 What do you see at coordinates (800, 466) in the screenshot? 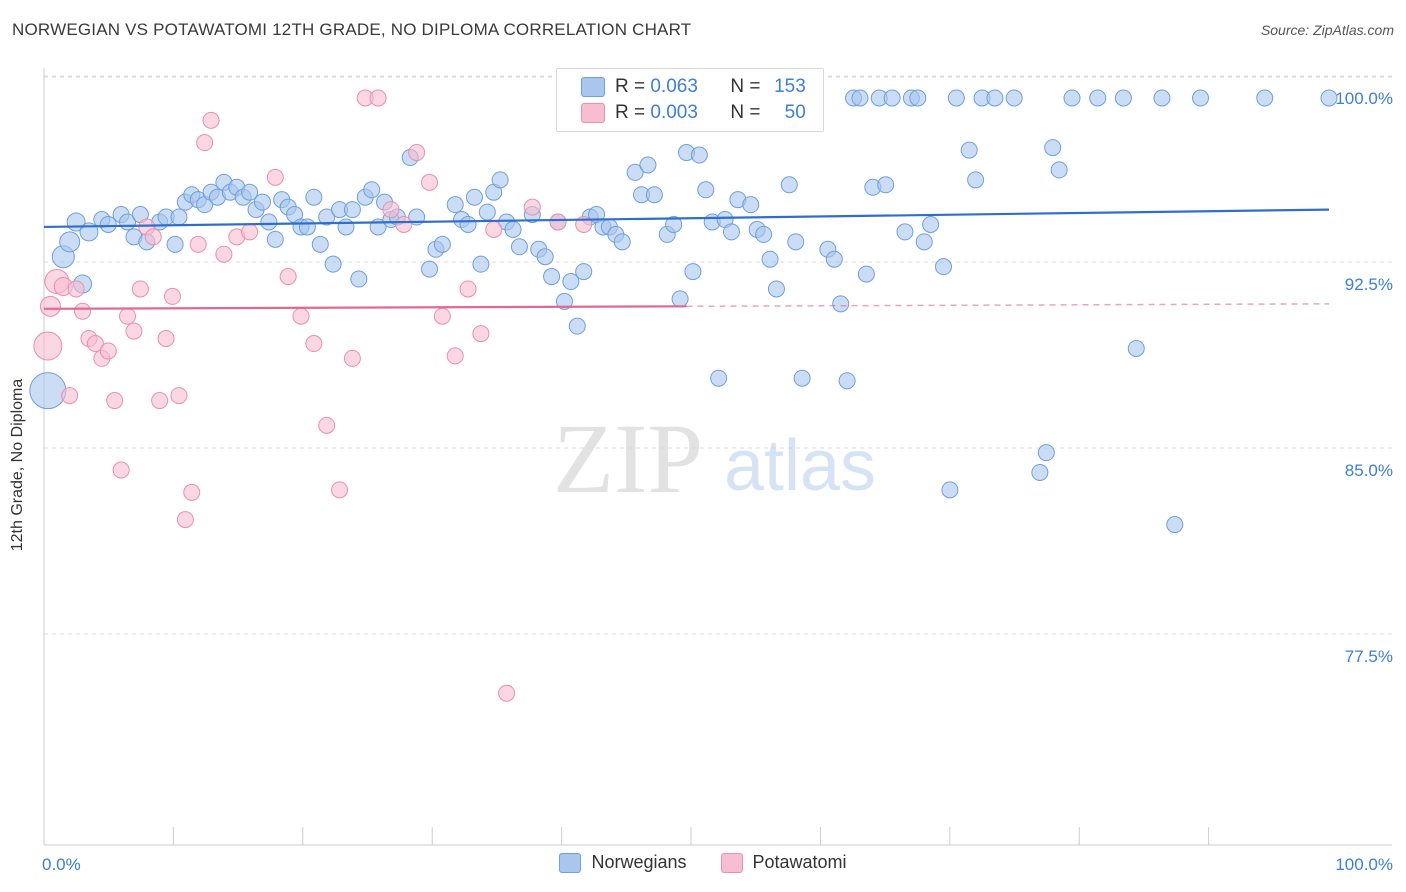
I see `watermark-atlas: atlas` at bounding box center [800, 466].